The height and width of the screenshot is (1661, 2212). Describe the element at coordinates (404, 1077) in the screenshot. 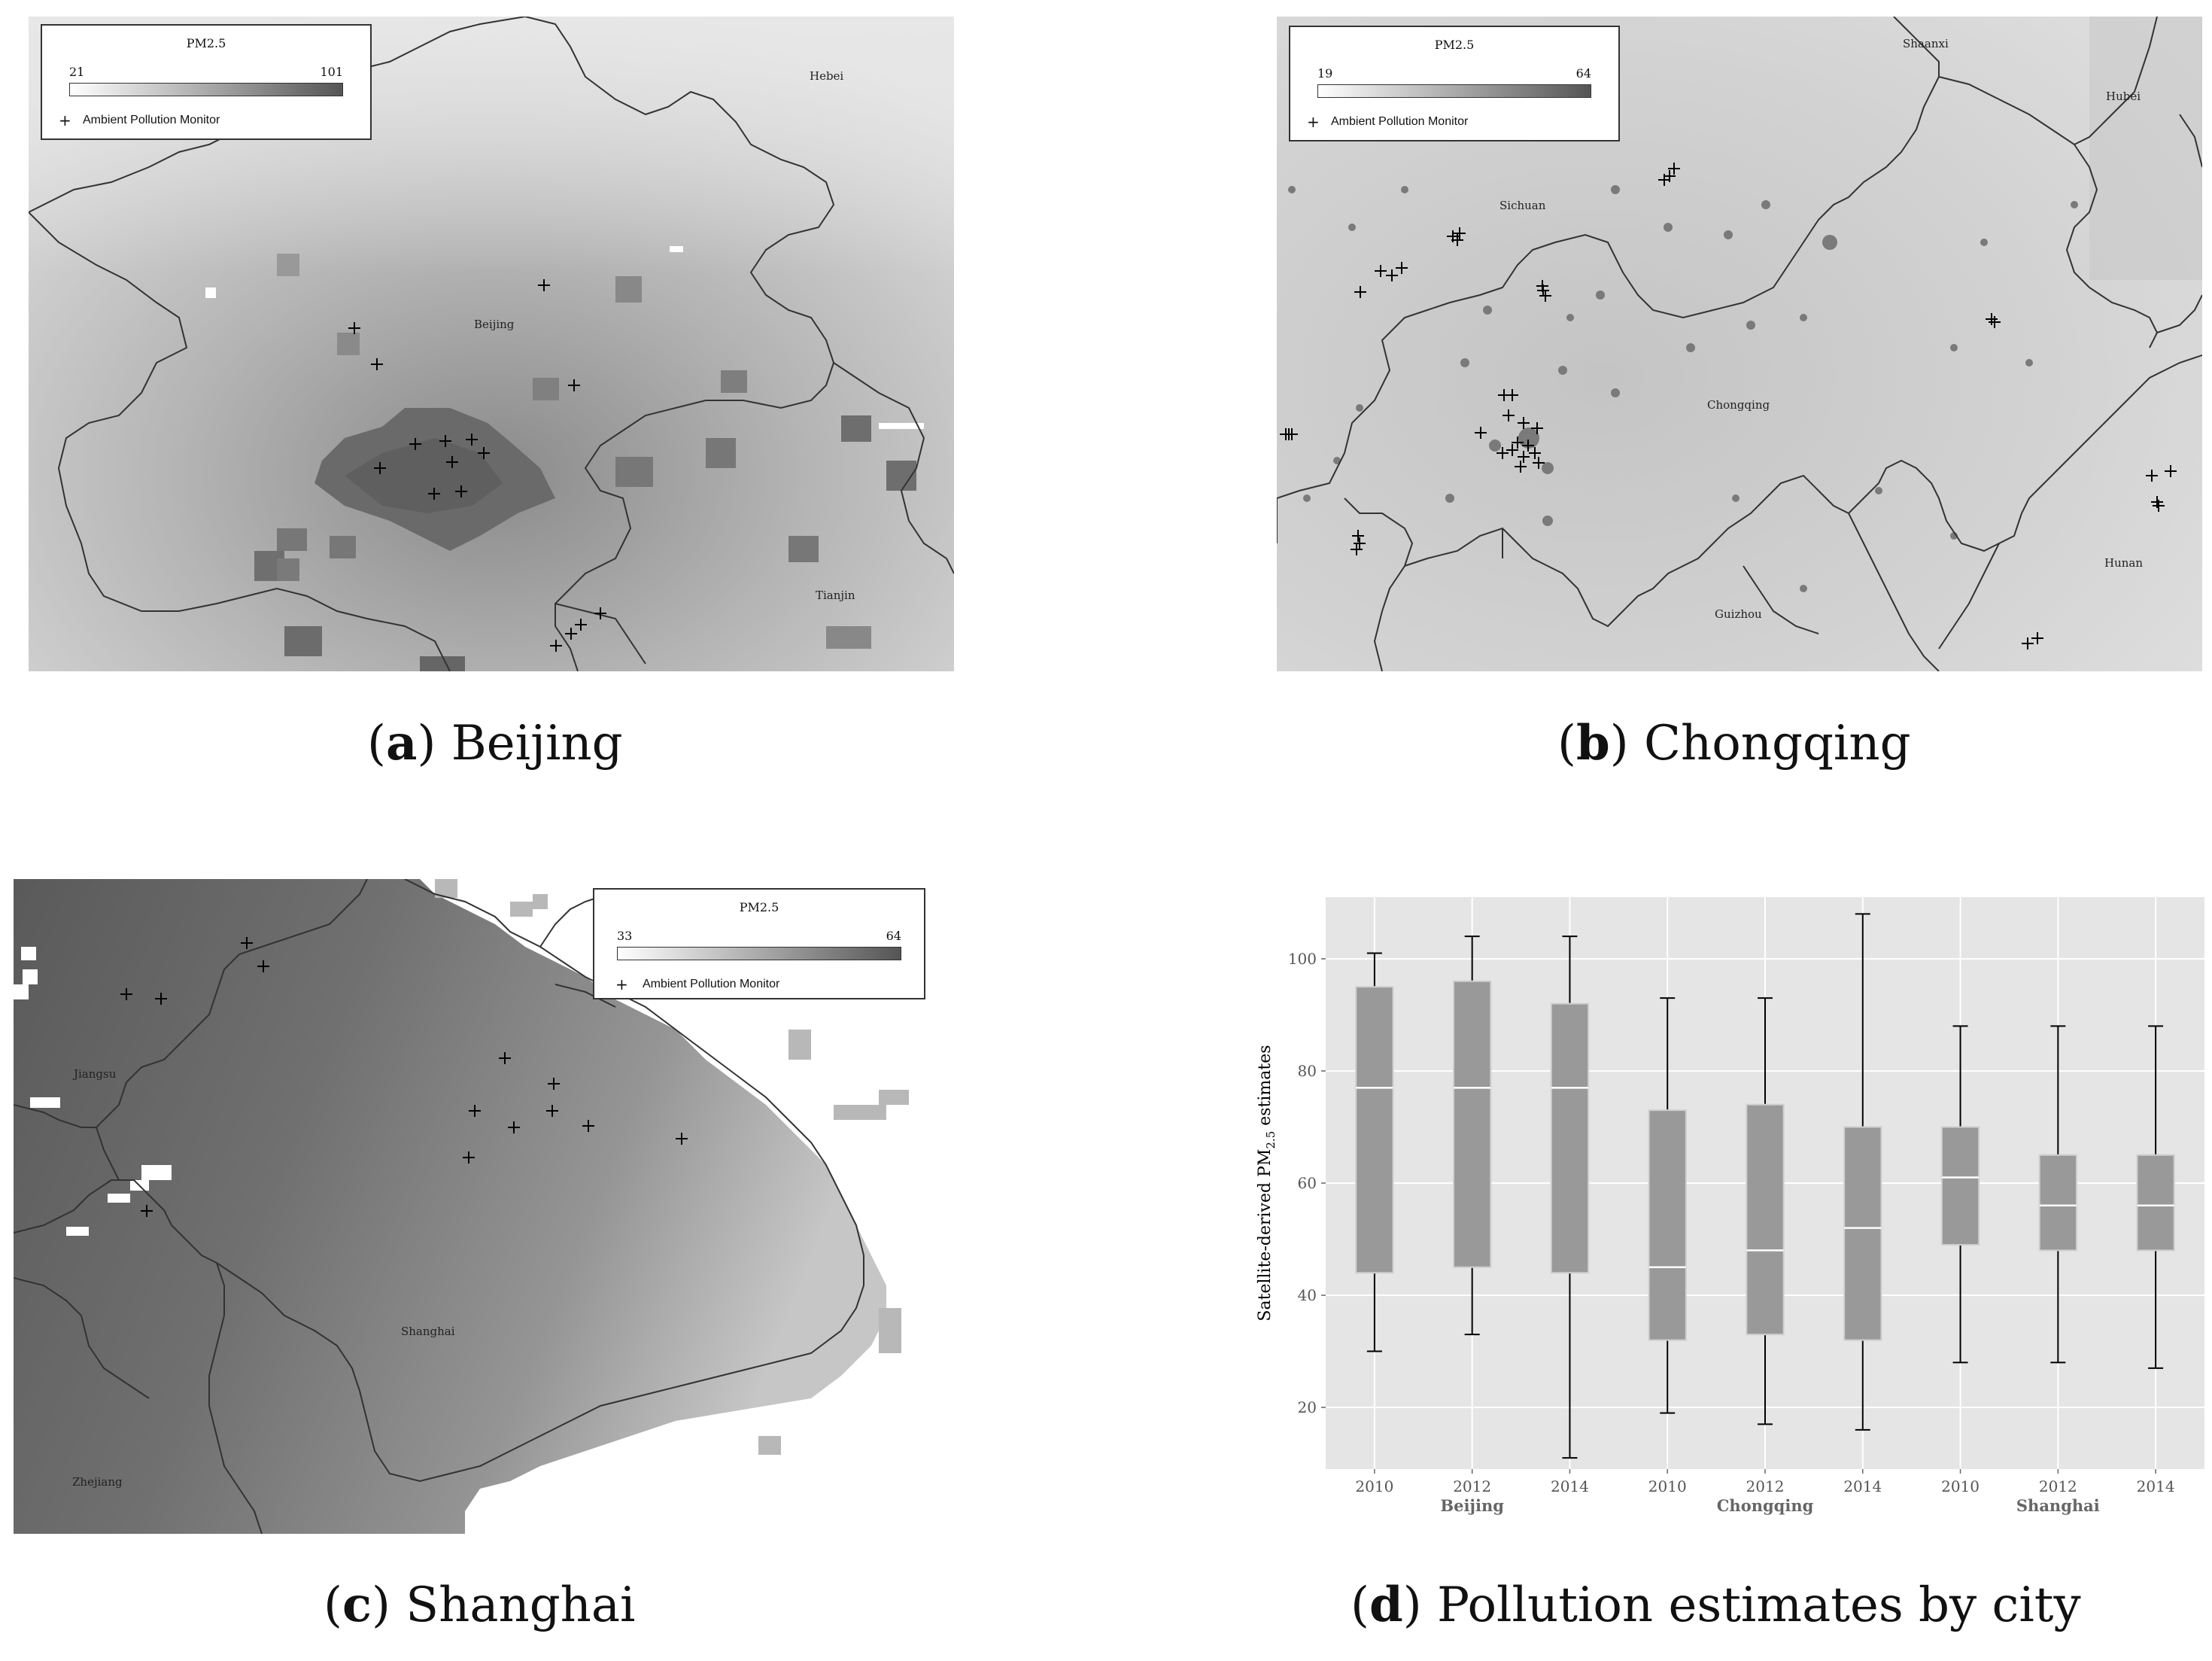

I see `shanghai-monitors` at that location.